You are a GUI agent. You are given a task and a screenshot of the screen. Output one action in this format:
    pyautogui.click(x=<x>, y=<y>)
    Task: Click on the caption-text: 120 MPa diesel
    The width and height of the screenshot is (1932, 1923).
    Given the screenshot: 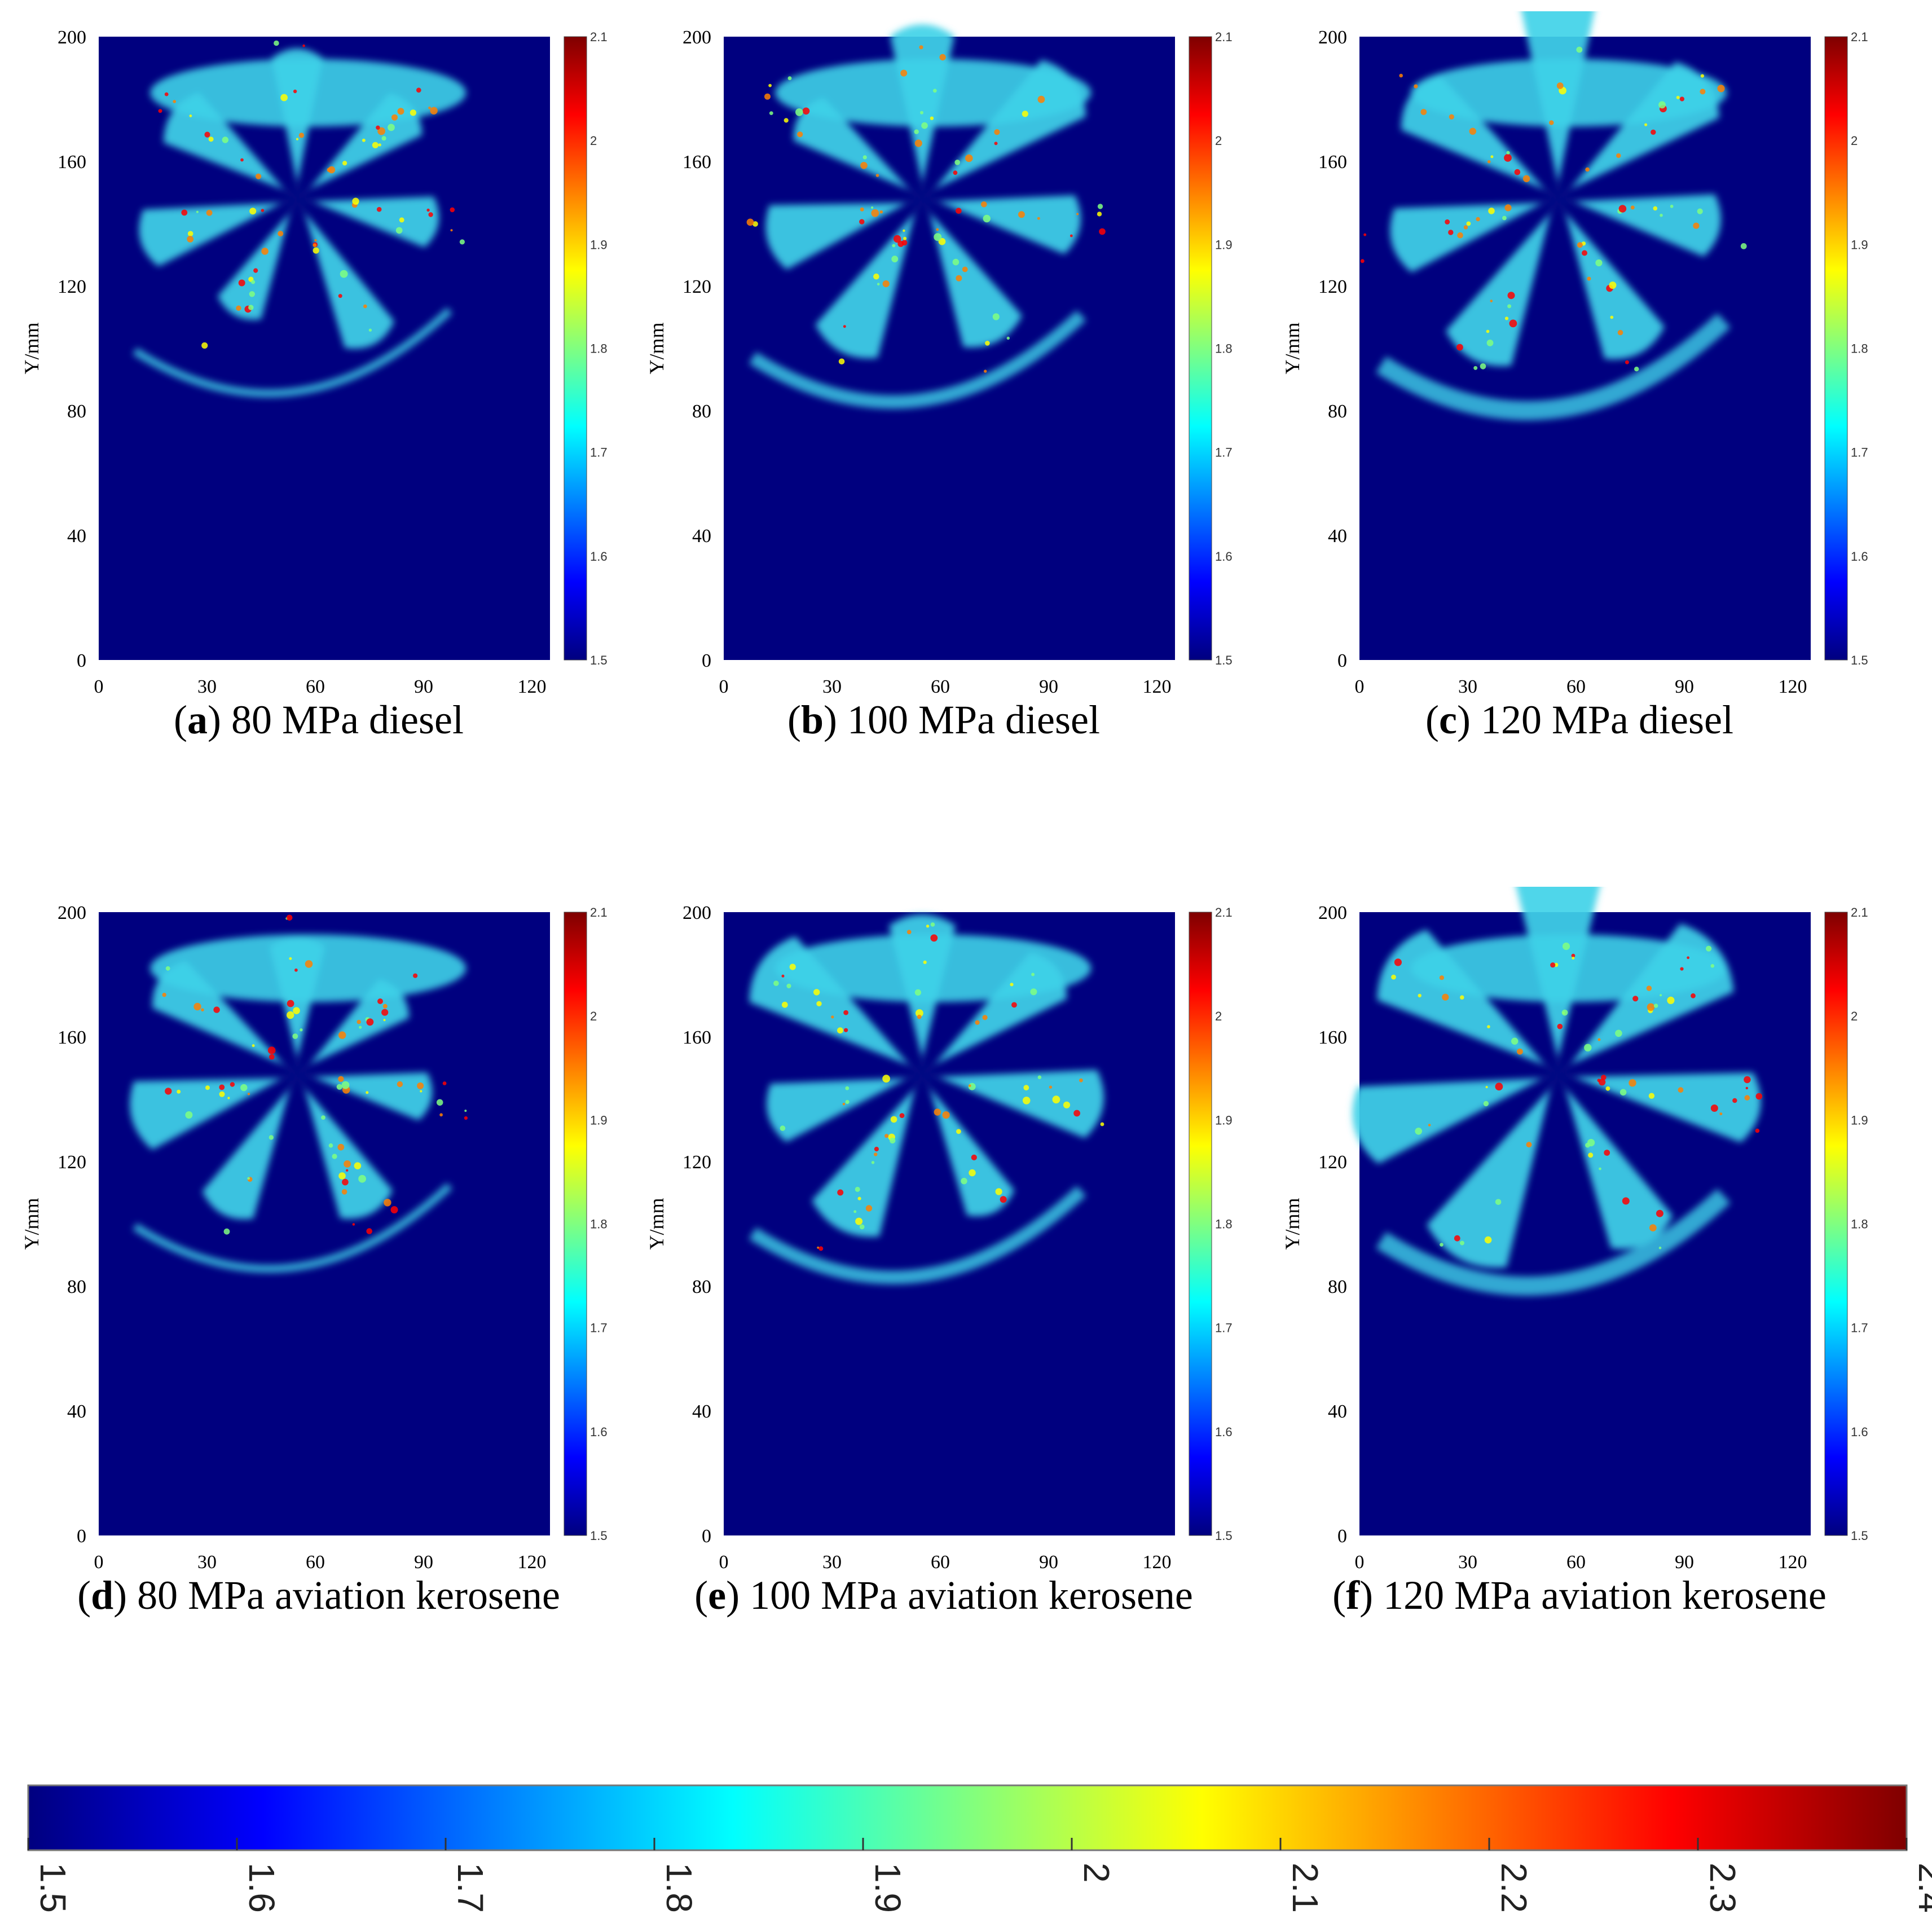 What is the action you would take?
    pyautogui.click(x=1601, y=719)
    